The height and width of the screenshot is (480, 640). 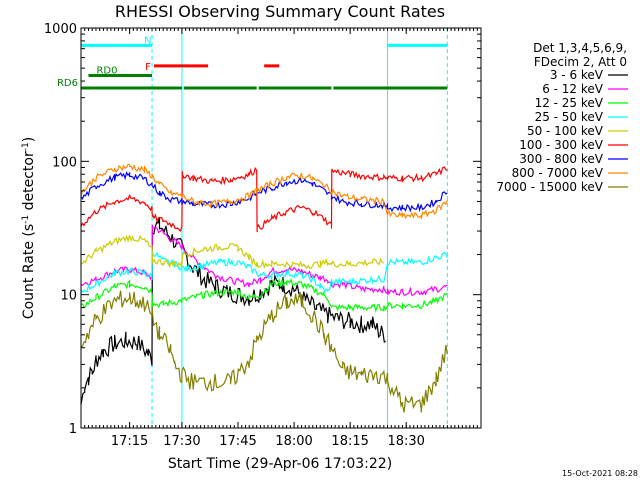 I want to click on legend-entry-label: 50 - 100 keV, so click(x=565, y=131).